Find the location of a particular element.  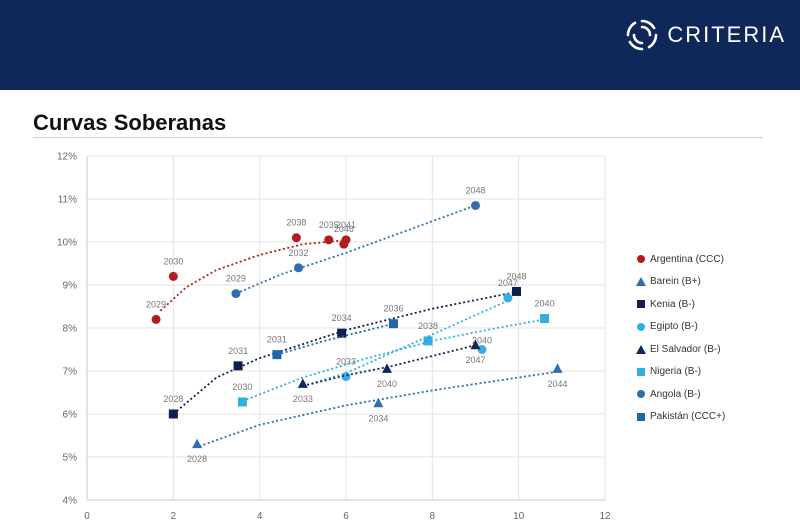

page-title: Curvas Soberanas is located at coordinates (130, 122).